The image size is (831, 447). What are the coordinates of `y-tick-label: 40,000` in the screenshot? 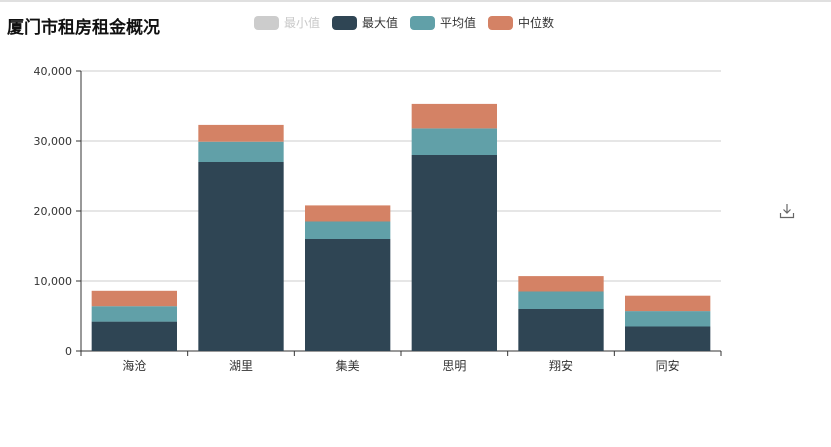 It's located at (53, 71).